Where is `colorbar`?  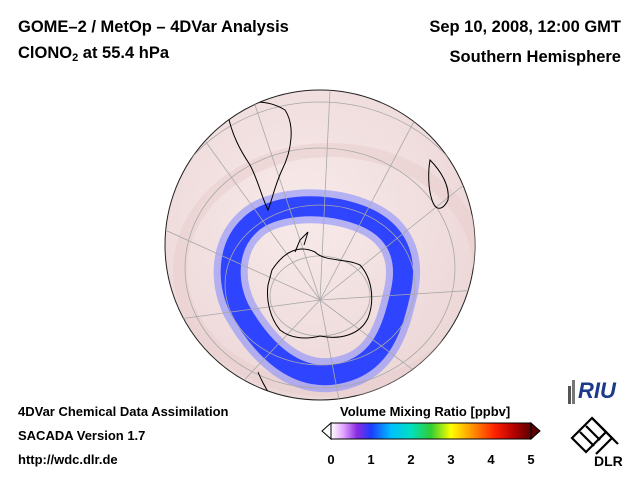
colorbar is located at coordinates (431, 431).